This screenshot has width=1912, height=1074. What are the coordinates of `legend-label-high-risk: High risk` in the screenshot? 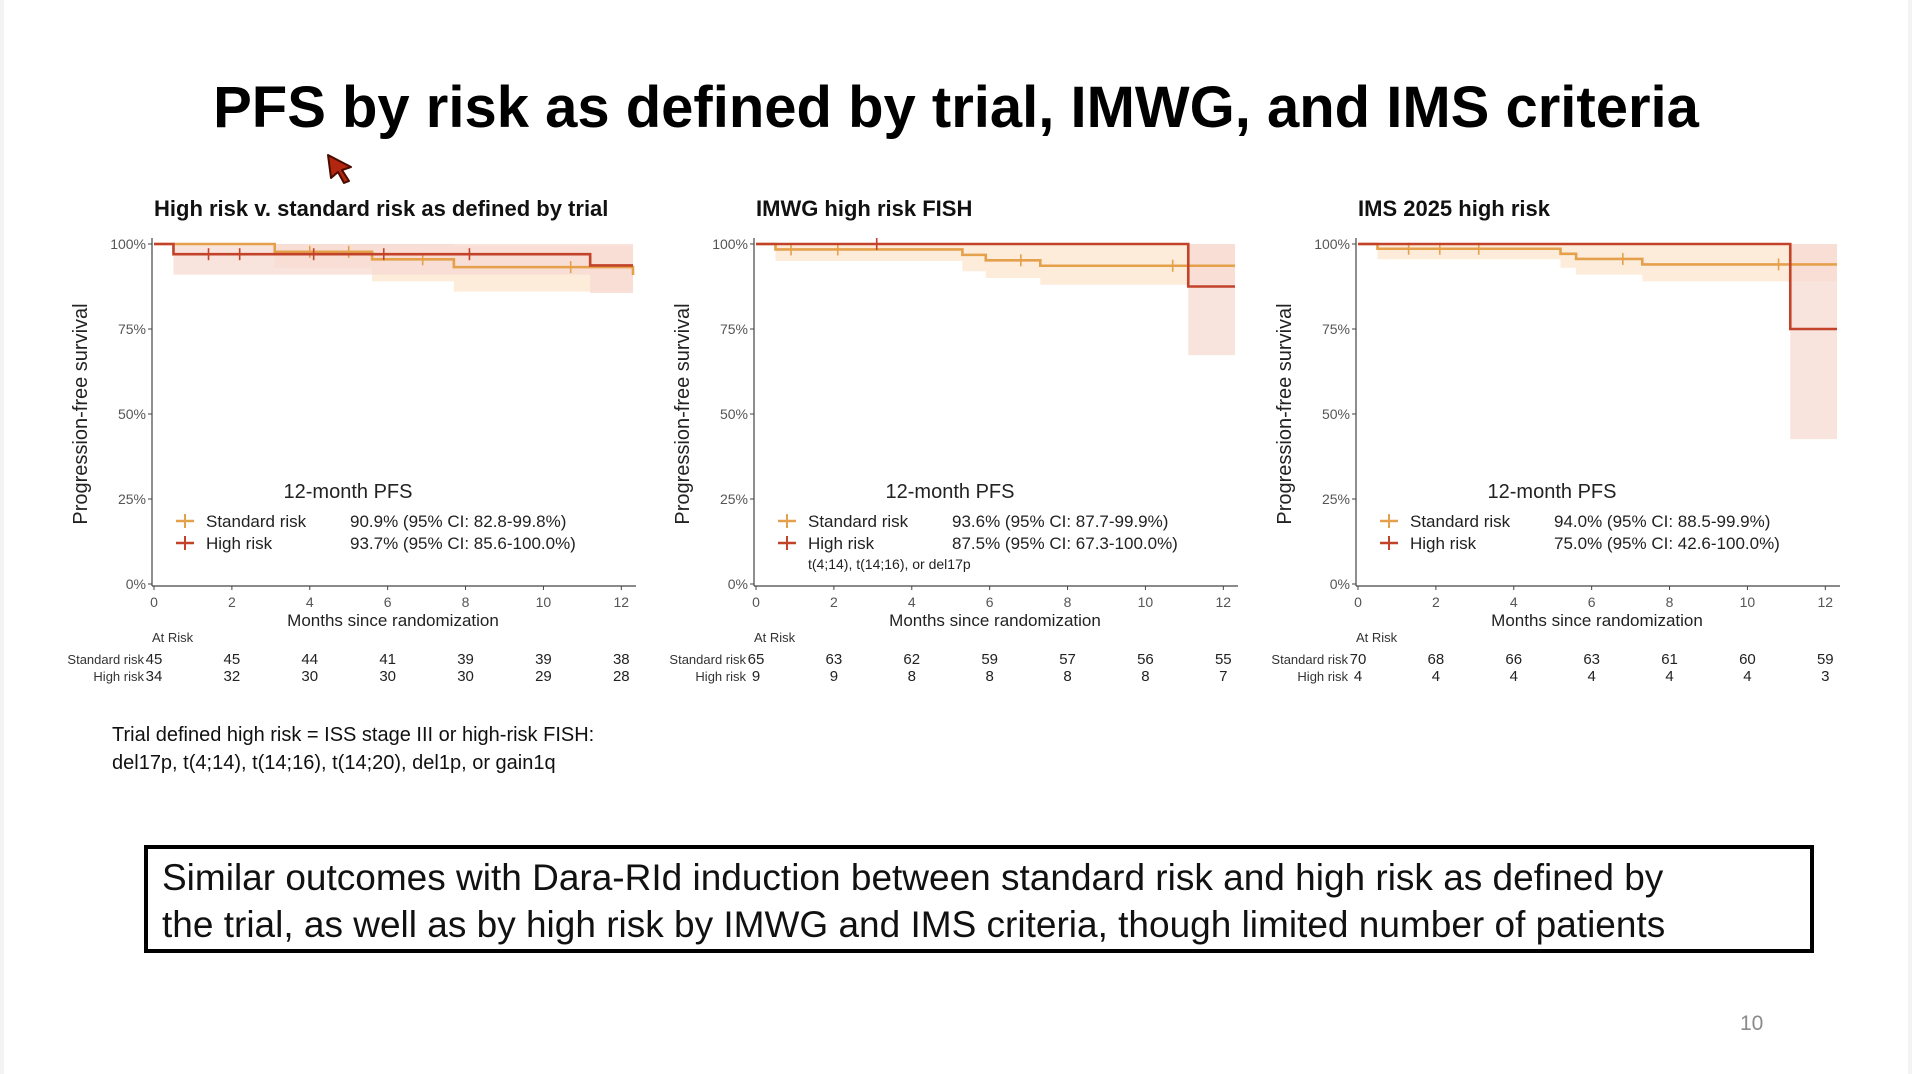 It's located at (1443, 543).